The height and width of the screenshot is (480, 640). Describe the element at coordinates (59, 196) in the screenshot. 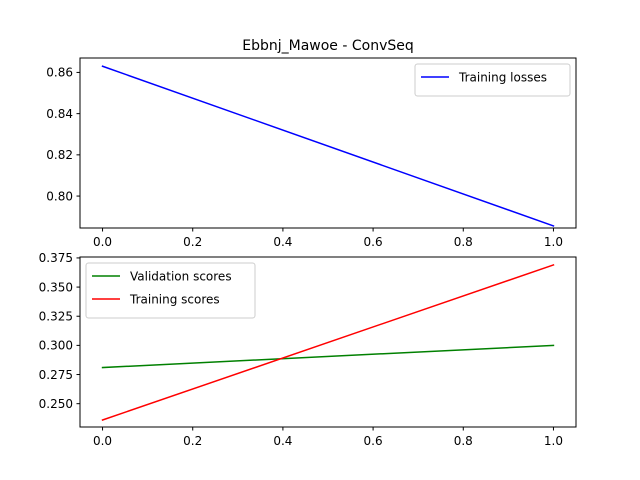

I see `y-tick-label: 0.80` at that location.